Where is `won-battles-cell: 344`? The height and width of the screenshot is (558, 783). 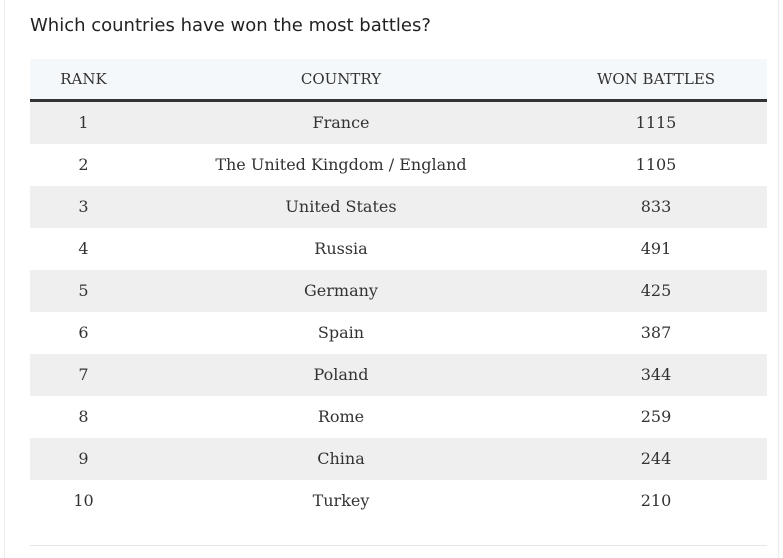 won-battles-cell: 344 is located at coordinates (656, 374).